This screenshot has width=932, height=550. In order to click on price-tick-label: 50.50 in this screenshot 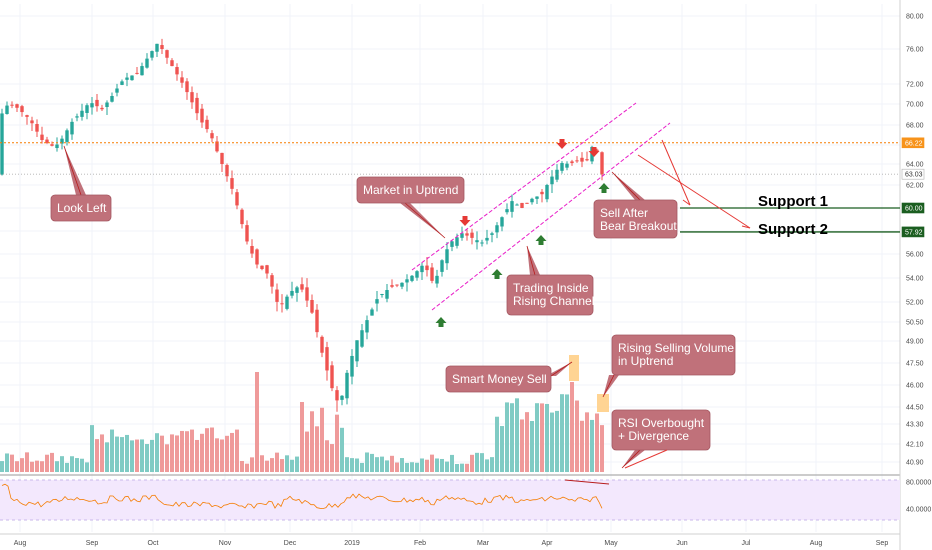, I will do `click(915, 323)`.